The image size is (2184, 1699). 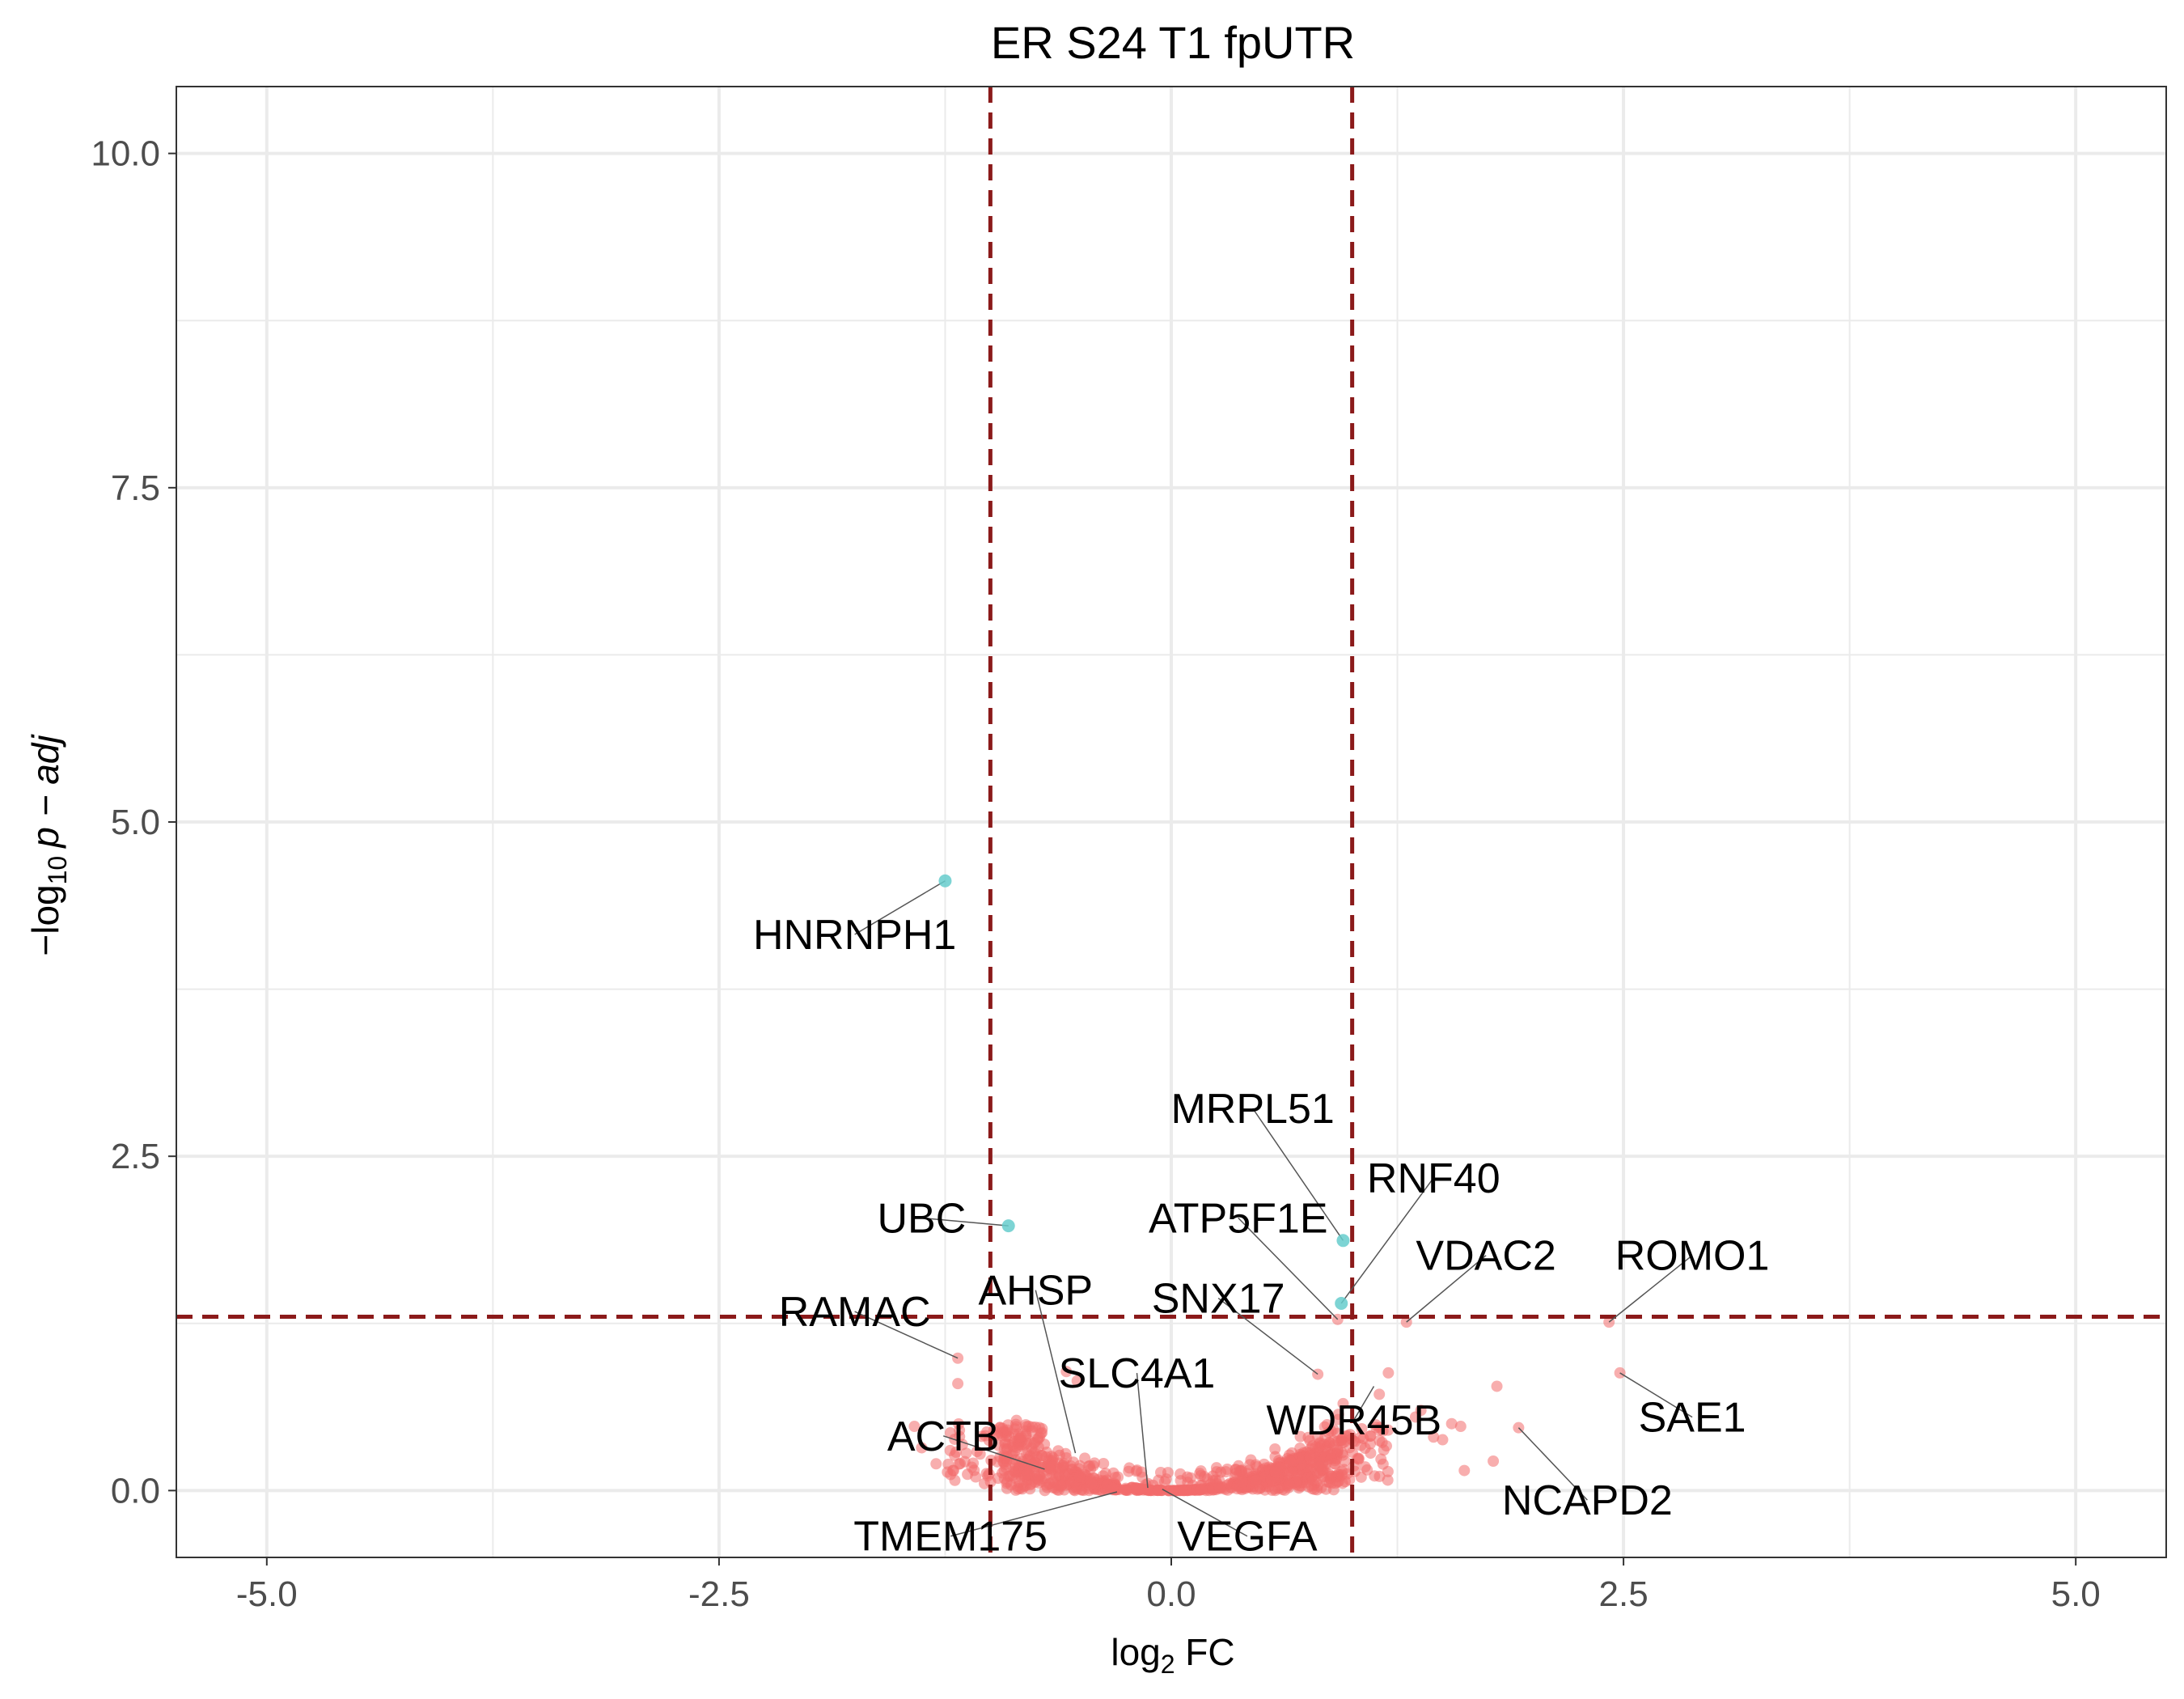 I want to click on x-axis-ticks: -5.0 -2.5 0.0 2.5 5.0, so click(x=1168, y=1585).